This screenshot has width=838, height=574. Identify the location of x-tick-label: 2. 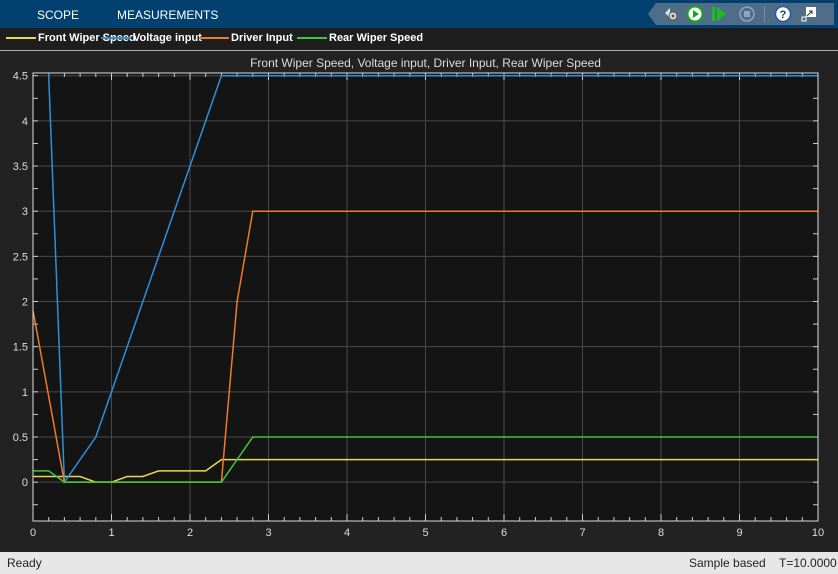
(190, 533).